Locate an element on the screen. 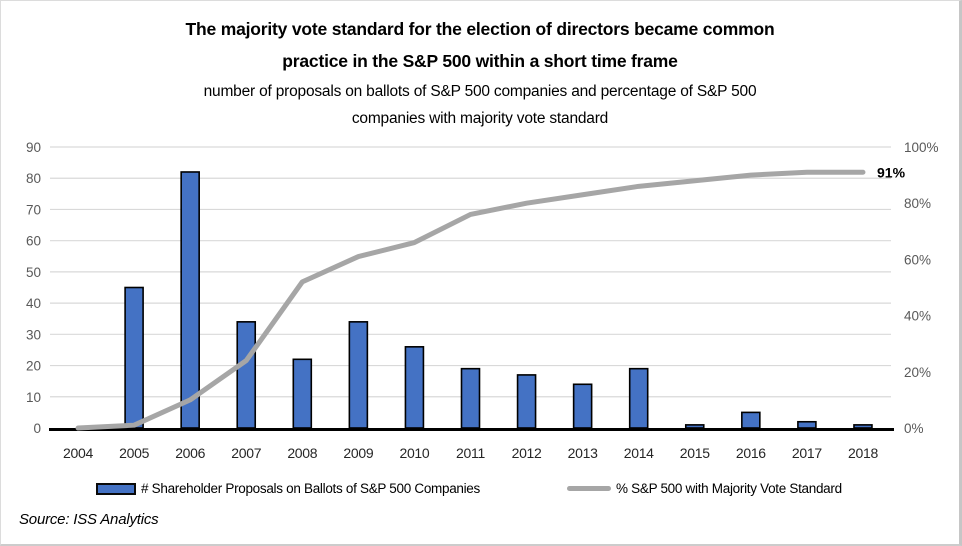 This screenshot has width=962, height=546. bar-2014 is located at coordinates (638, 398).